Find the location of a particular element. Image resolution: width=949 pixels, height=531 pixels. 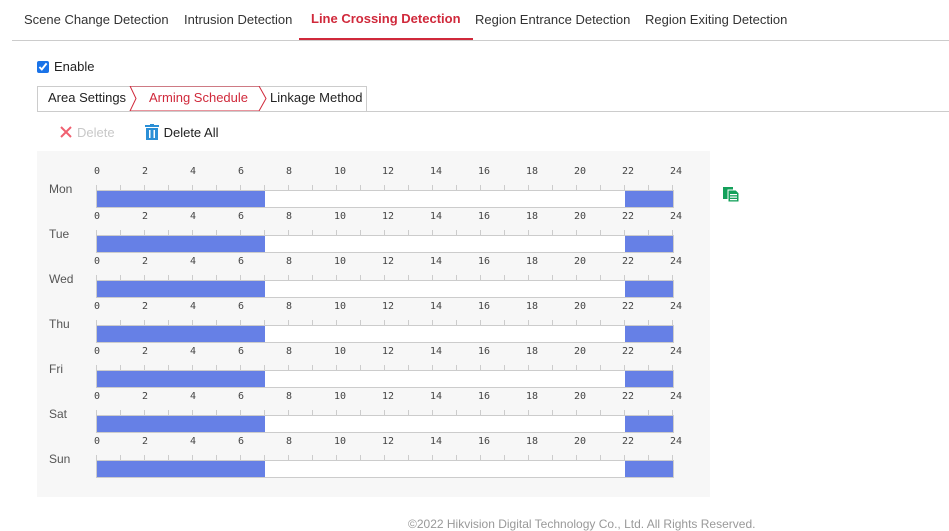

enable-control: Enable is located at coordinates (65, 66).